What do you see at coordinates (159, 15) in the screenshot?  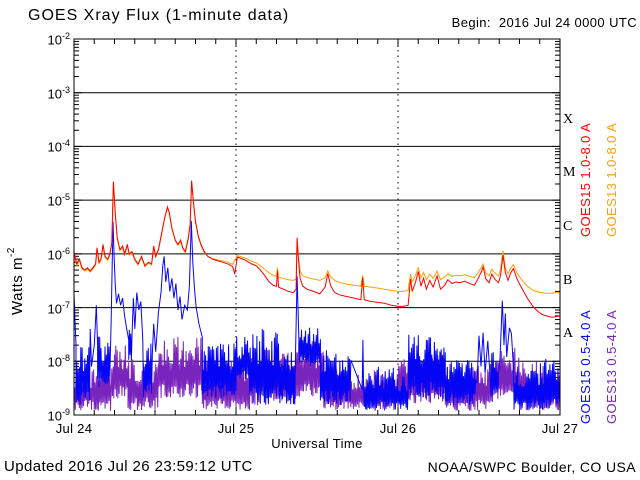 I see `chart-title: GOES Xray Flux (1-minute data)` at bounding box center [159, 15].